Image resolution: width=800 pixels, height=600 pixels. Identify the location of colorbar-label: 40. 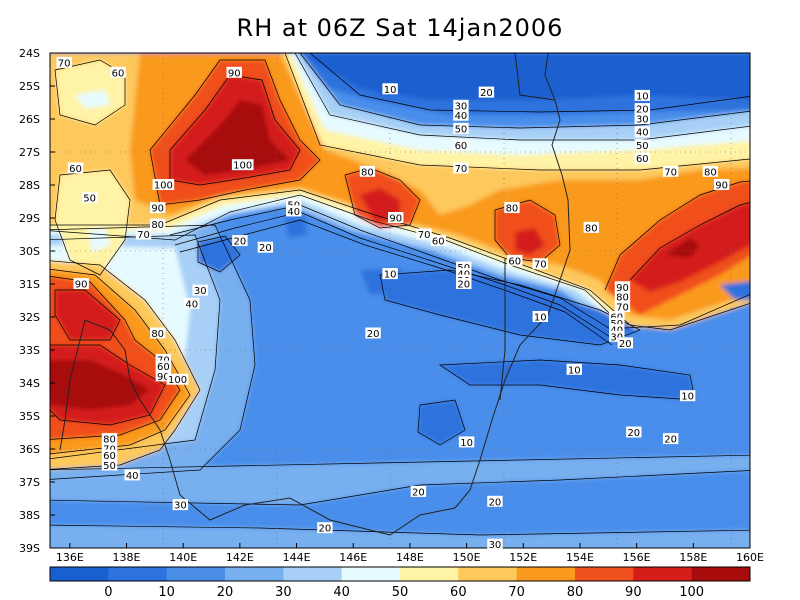
(341, 592).